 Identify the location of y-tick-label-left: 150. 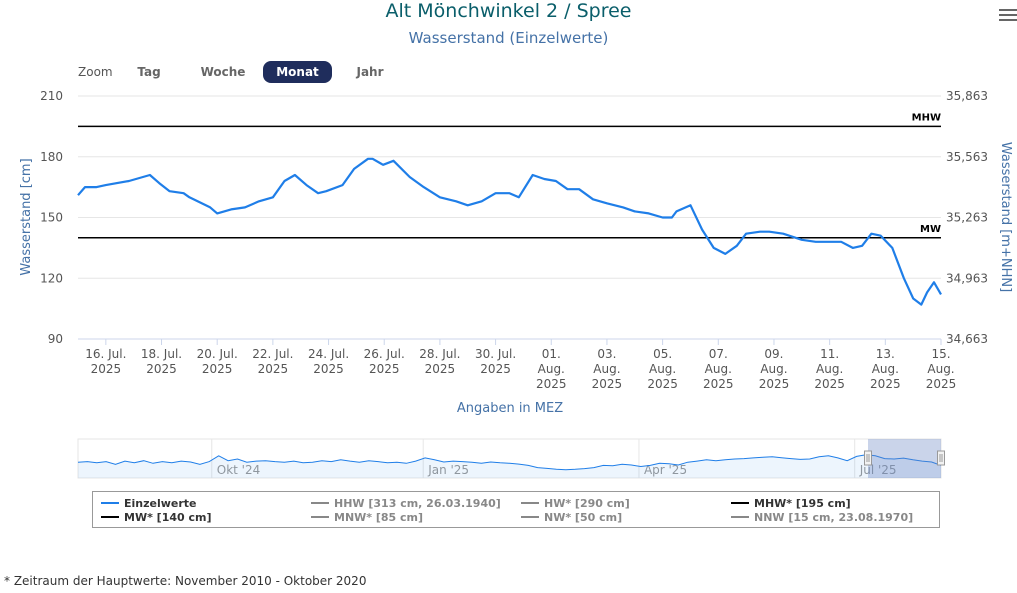
(51, 218).